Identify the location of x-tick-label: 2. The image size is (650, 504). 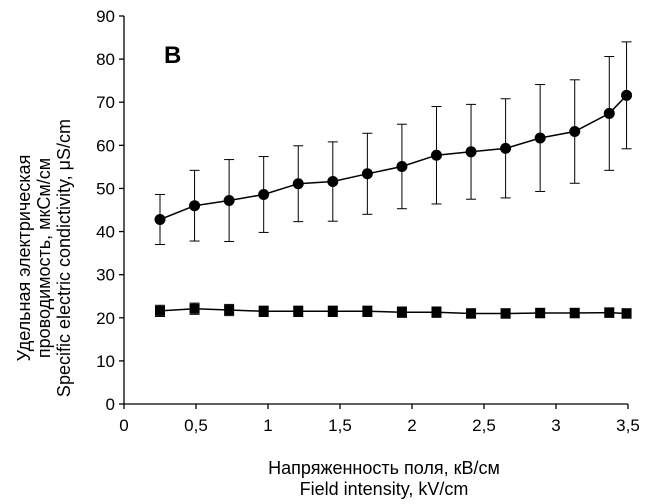
(411, 425).